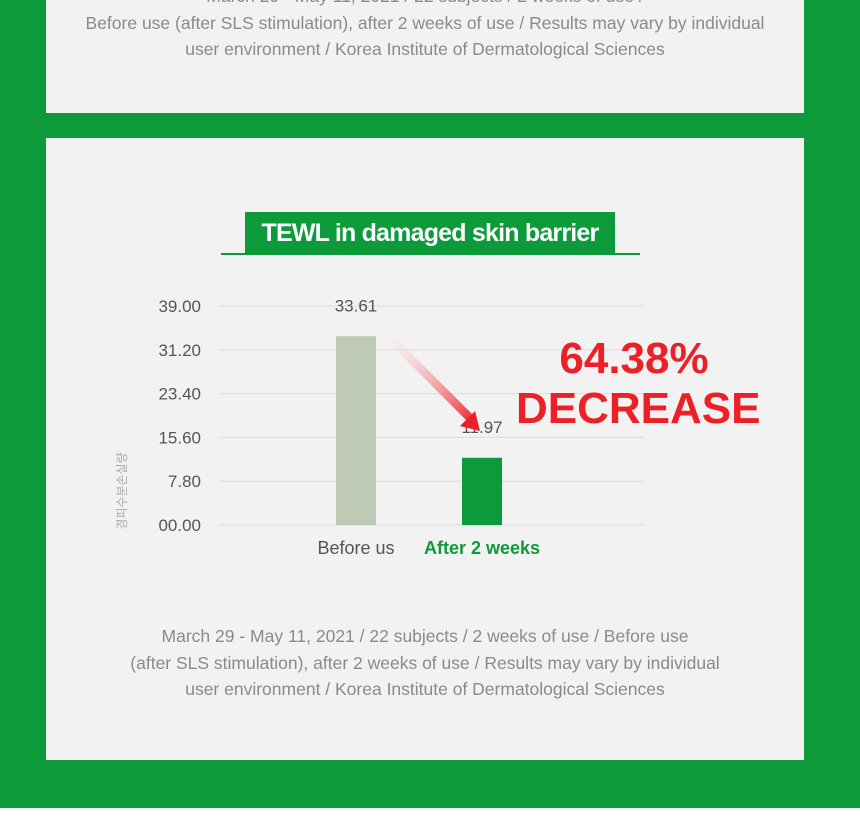 This screenshot has width=860, height=829. I want to click on y-tick-label: 39.00, so click(179, 306).